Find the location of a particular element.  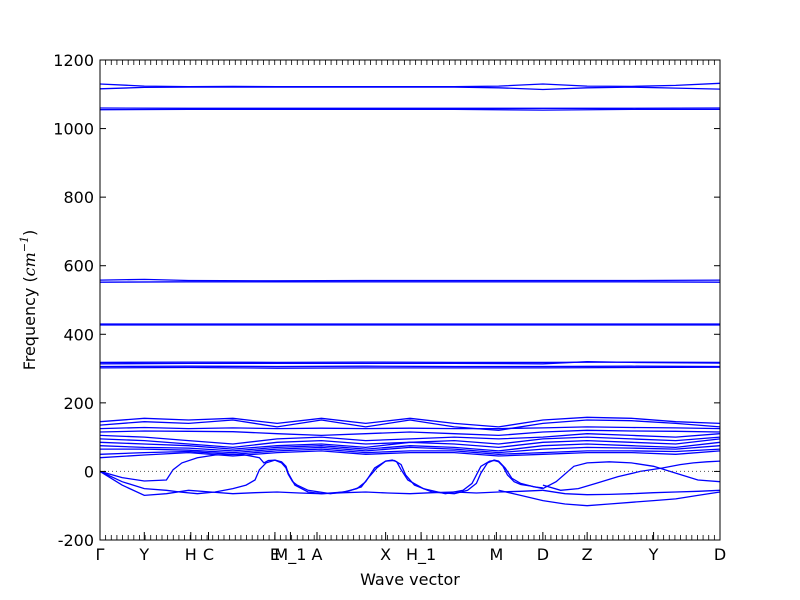

y-tick-label: 600 is located at coordinates (78, 266).